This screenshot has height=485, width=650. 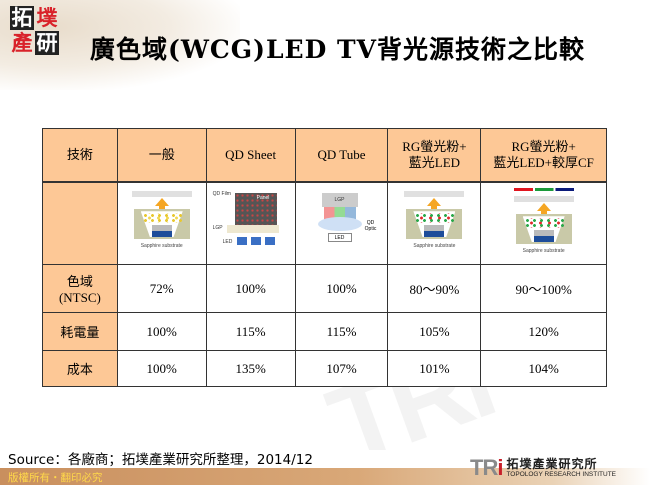 What do you see at coordinates (486, 467) in the screenshot?
I see `tri-mark-icon: TRi` at bounding box center [486, 467].